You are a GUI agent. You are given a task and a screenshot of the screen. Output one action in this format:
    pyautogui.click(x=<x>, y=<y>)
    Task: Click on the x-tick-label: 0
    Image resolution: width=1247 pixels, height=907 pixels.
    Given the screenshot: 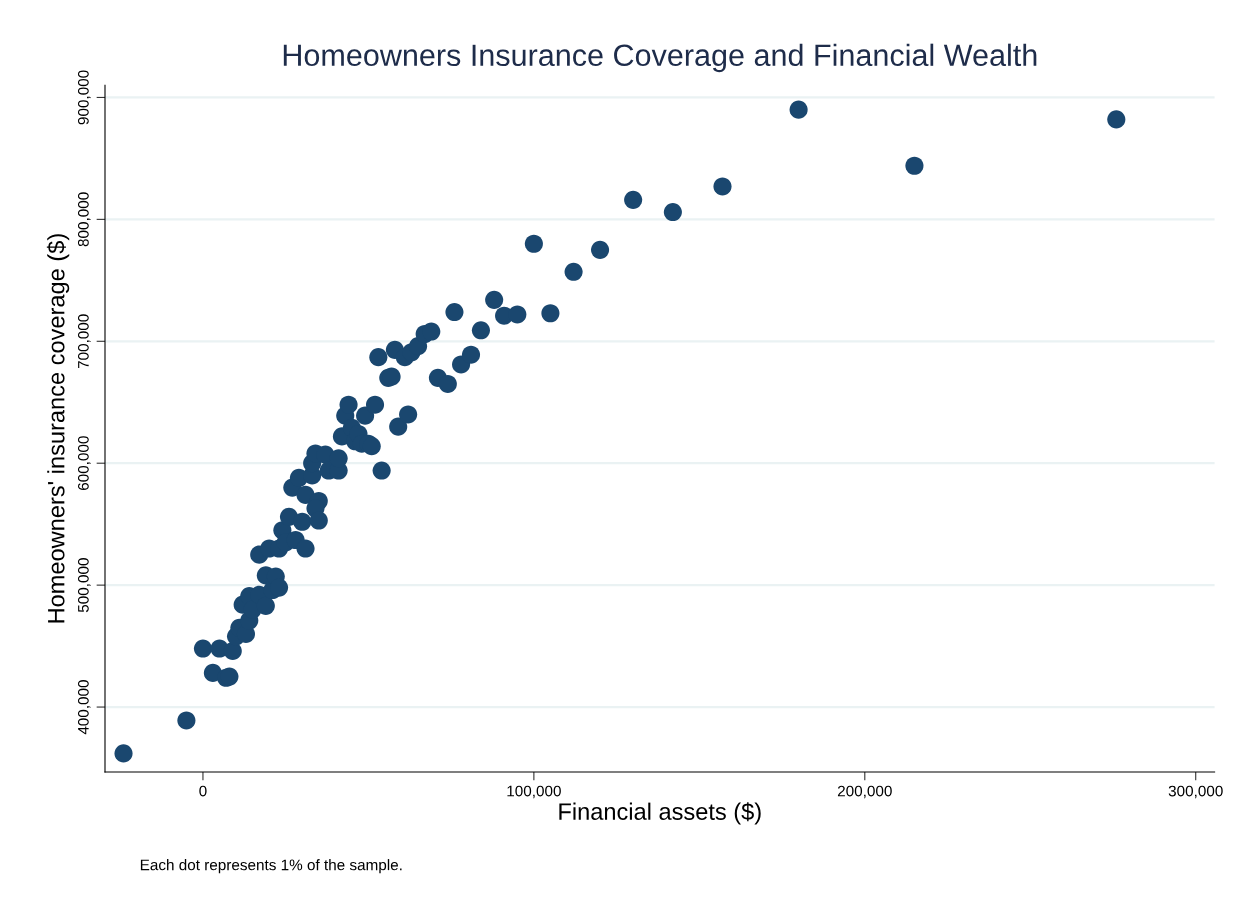 What is the action you would take?
    pyautogui.click(x=203, y=791)
    